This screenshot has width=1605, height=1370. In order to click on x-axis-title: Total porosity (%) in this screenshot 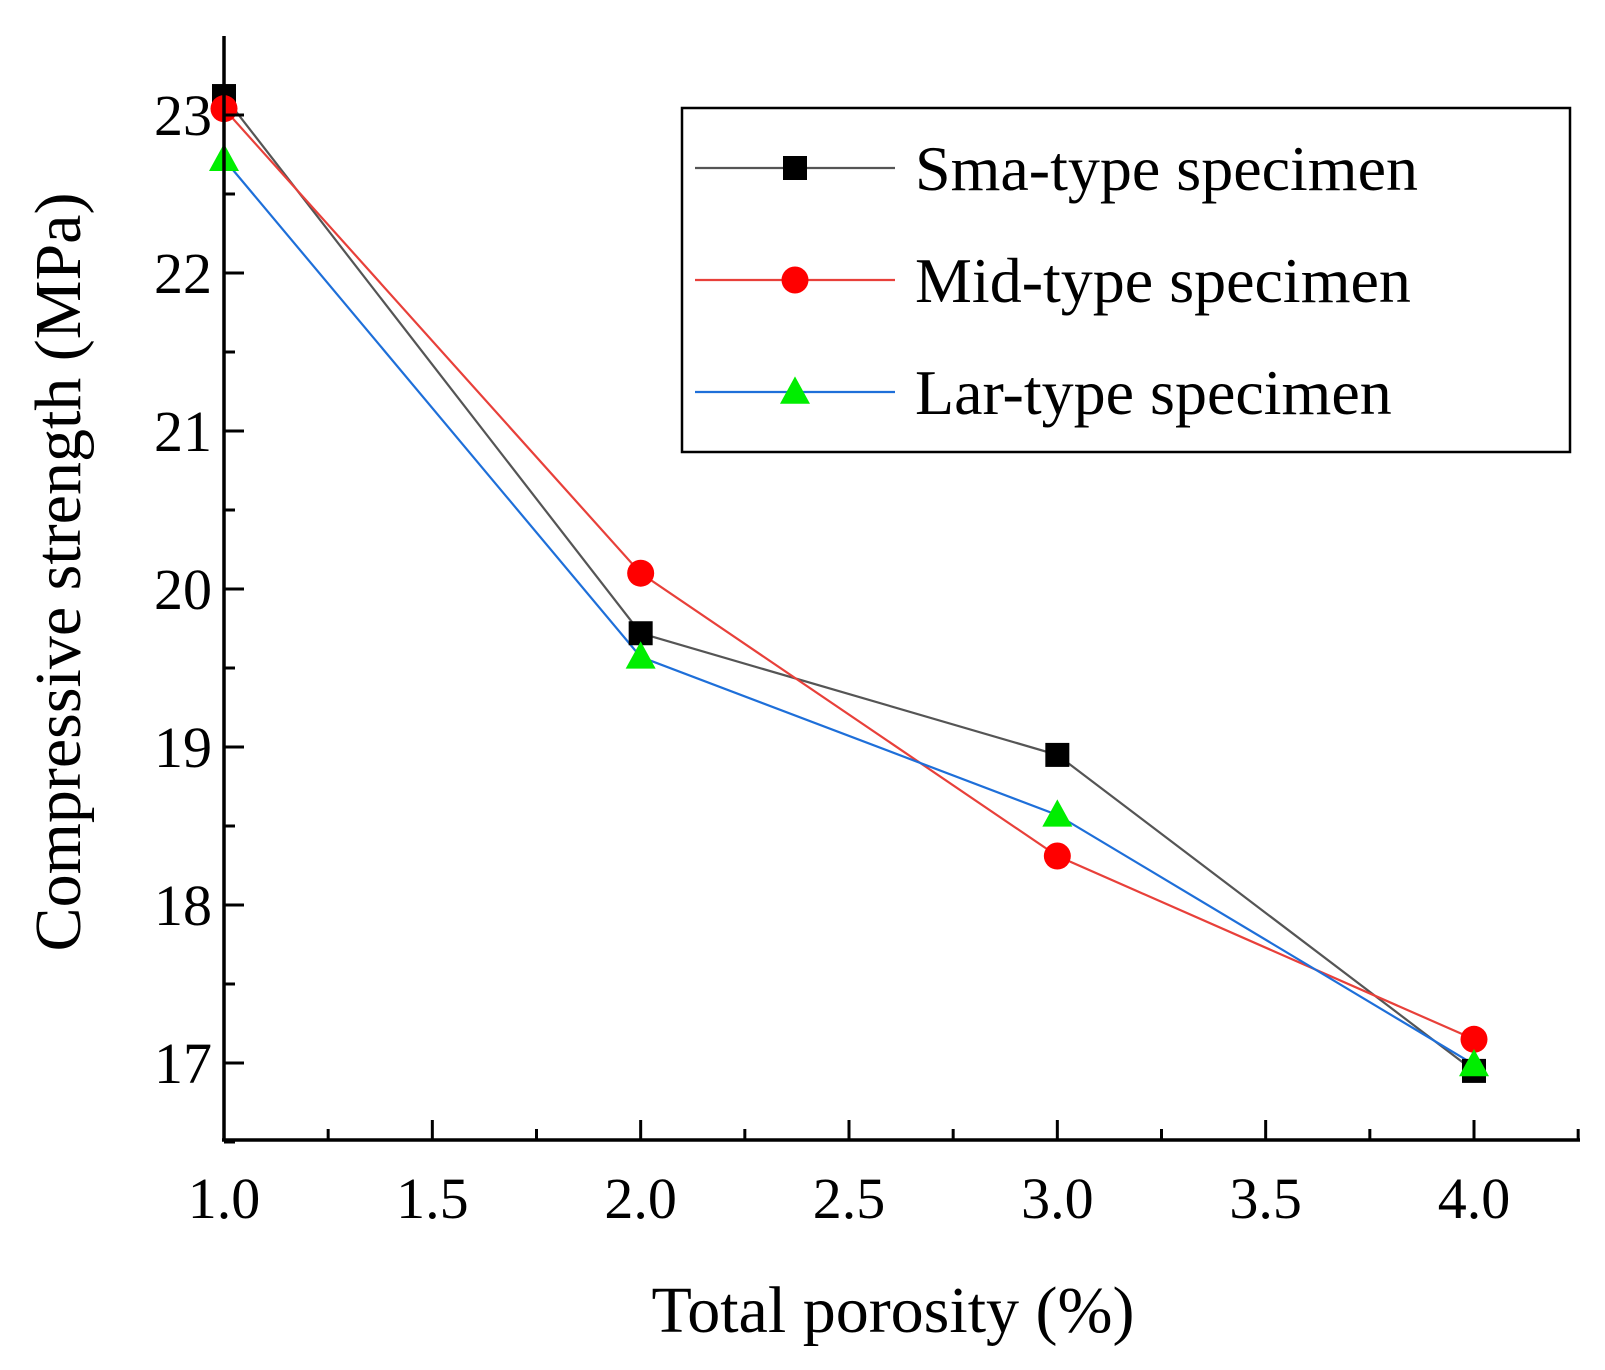, I will do `click(893, 1310)`.